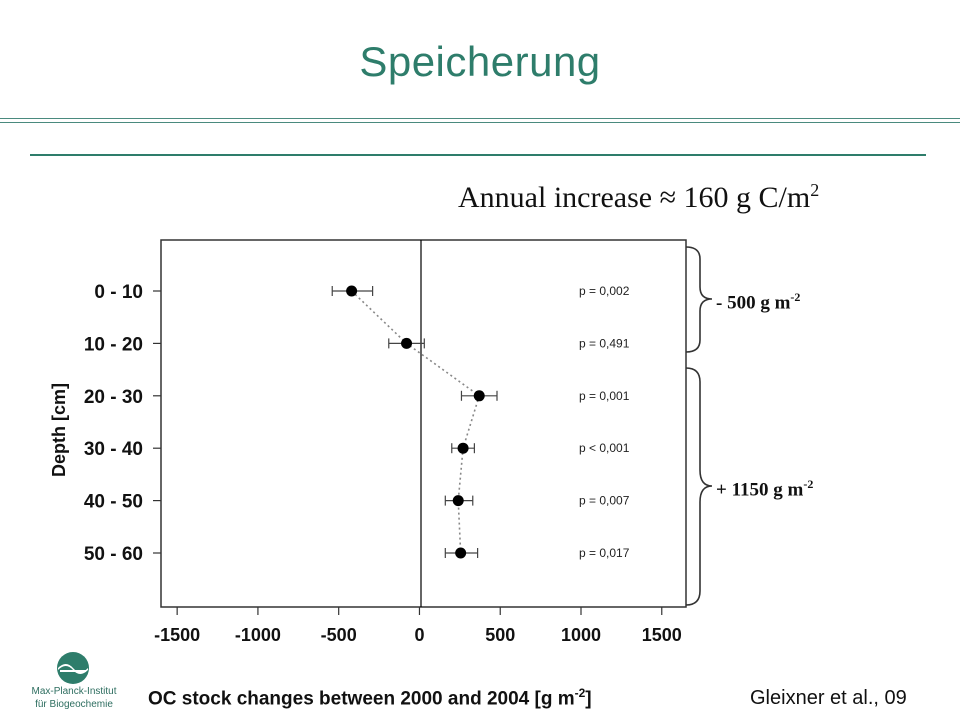 This screenshot has height=720, width=960. Describe the element at coordinates (113, 344) in the screenshot. I see `y-tick-label: 10 - 20` at that location.